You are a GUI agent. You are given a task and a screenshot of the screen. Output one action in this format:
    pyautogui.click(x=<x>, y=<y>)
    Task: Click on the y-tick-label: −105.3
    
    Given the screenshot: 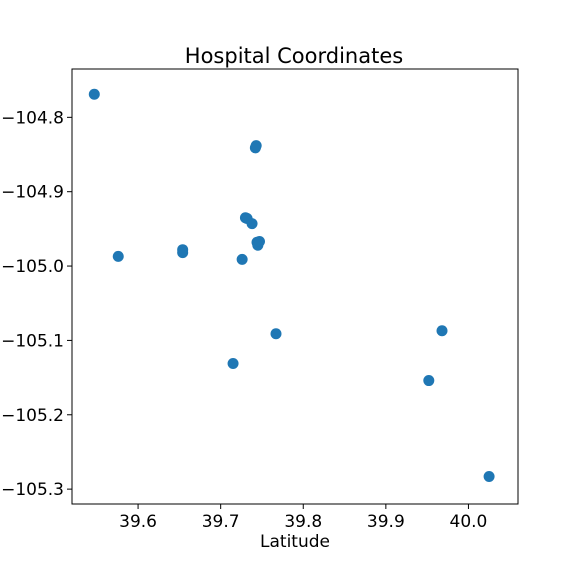 What is the action you would take?
    pyautogui.click(x=32, y=490)
    